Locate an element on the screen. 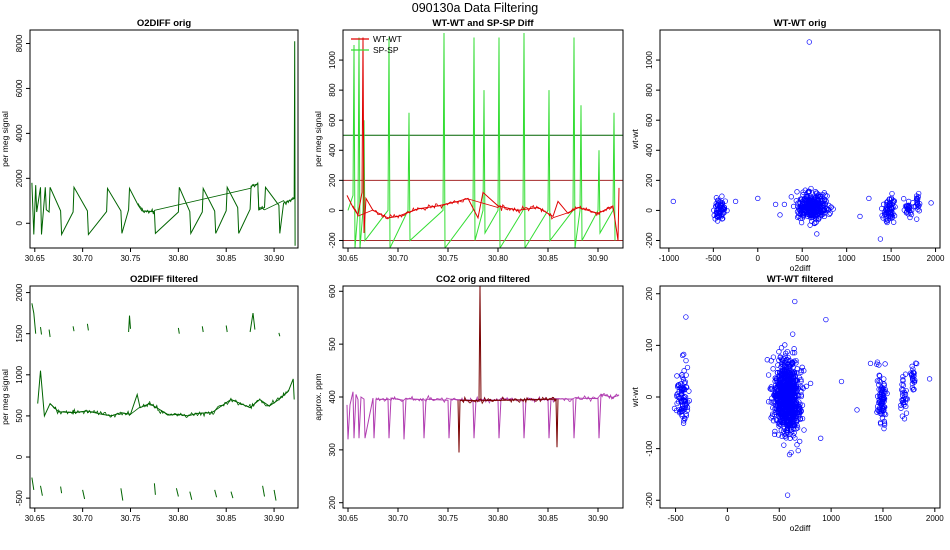  y-tick-label: 4000 is located at coordinates (19, 133).